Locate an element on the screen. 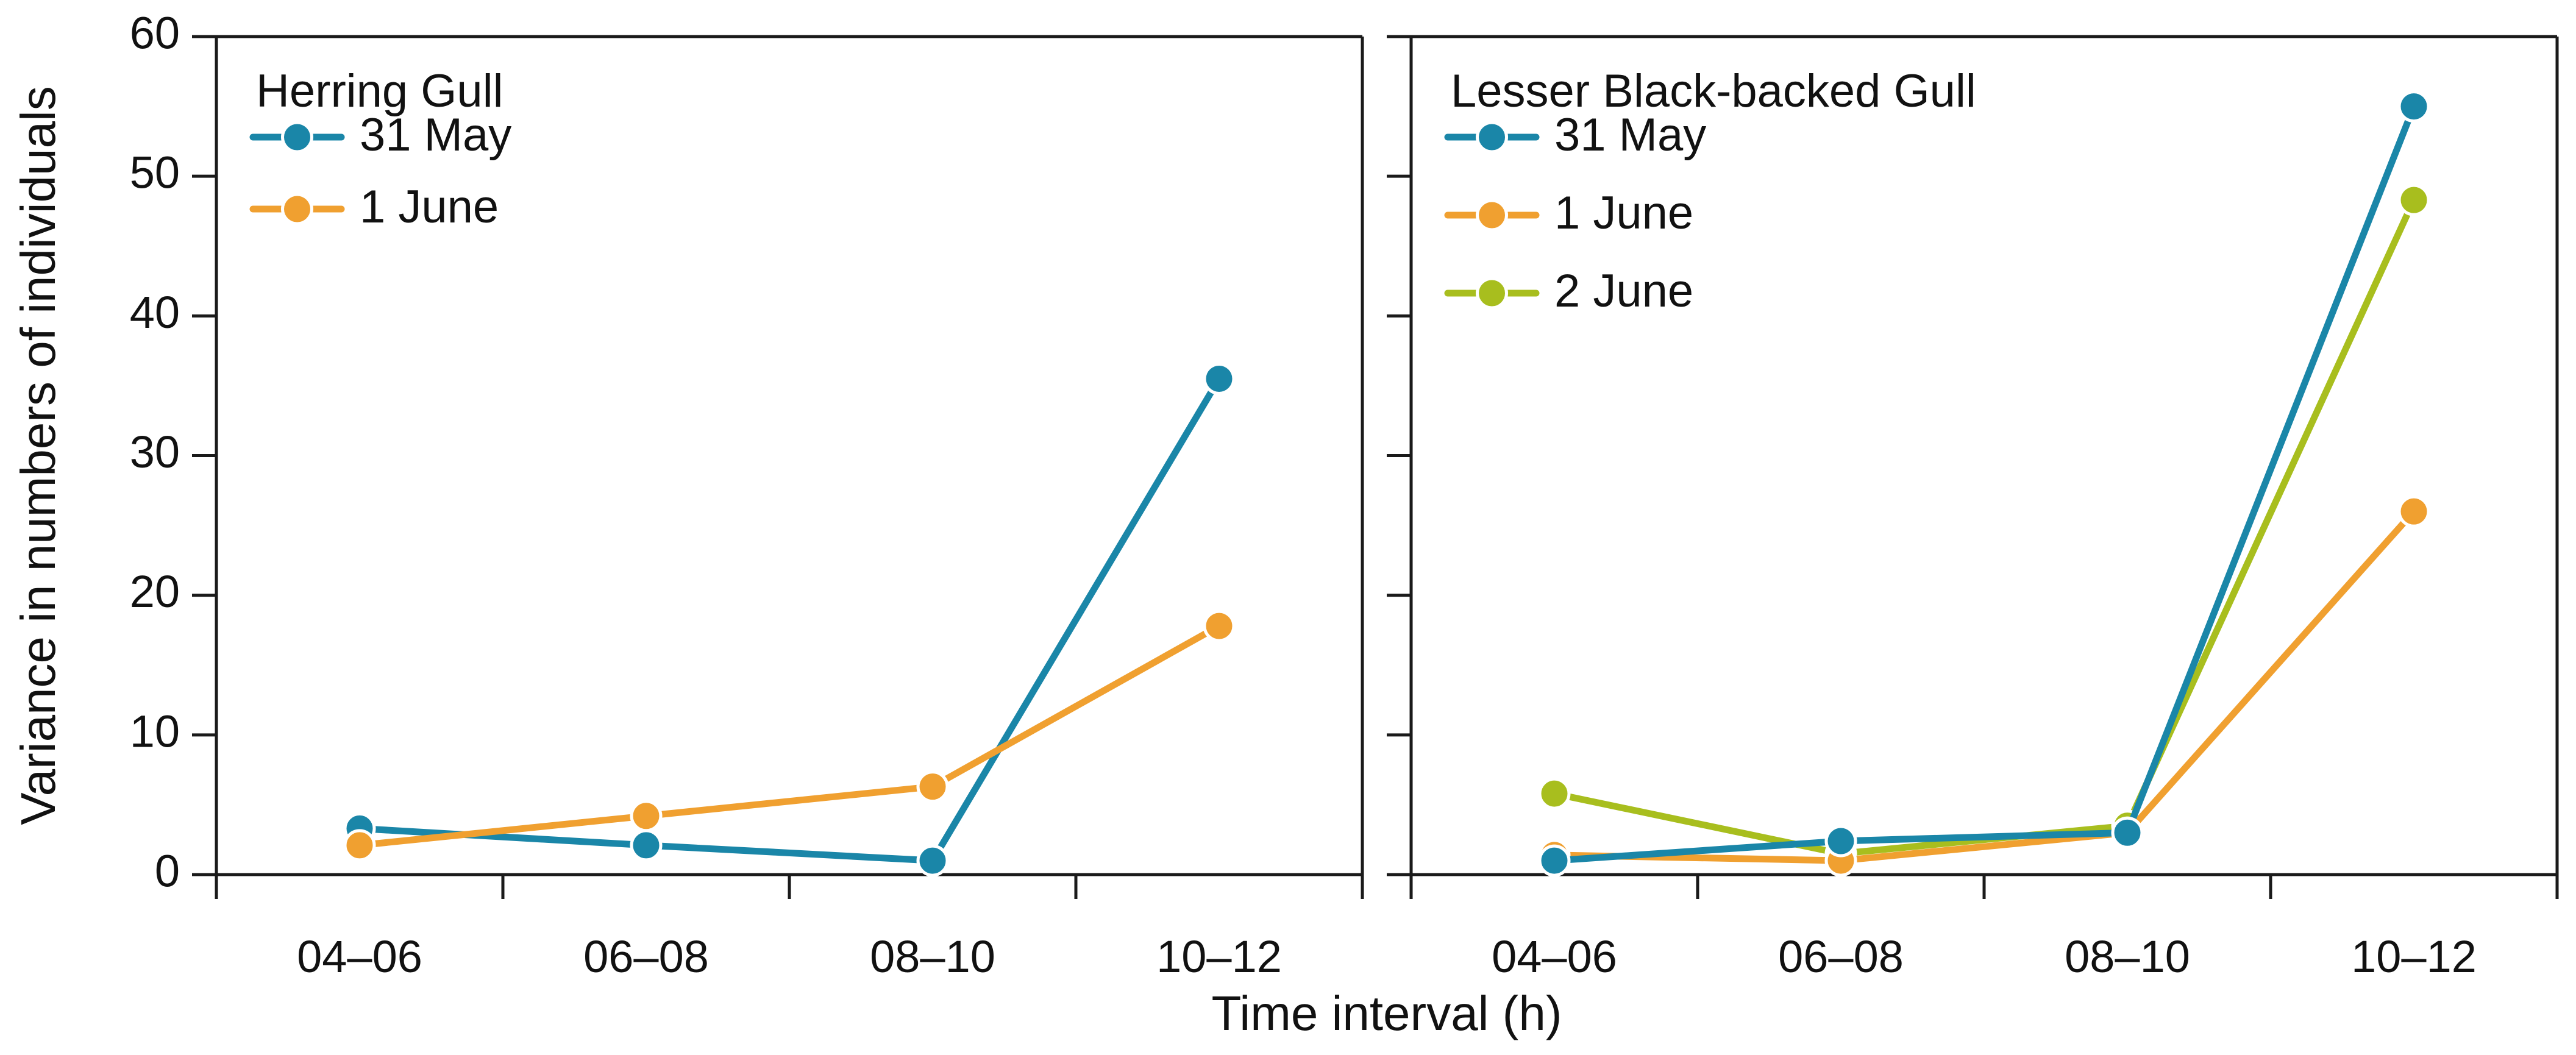  y-tick-label: 60 is located at coordinates (155, 33).